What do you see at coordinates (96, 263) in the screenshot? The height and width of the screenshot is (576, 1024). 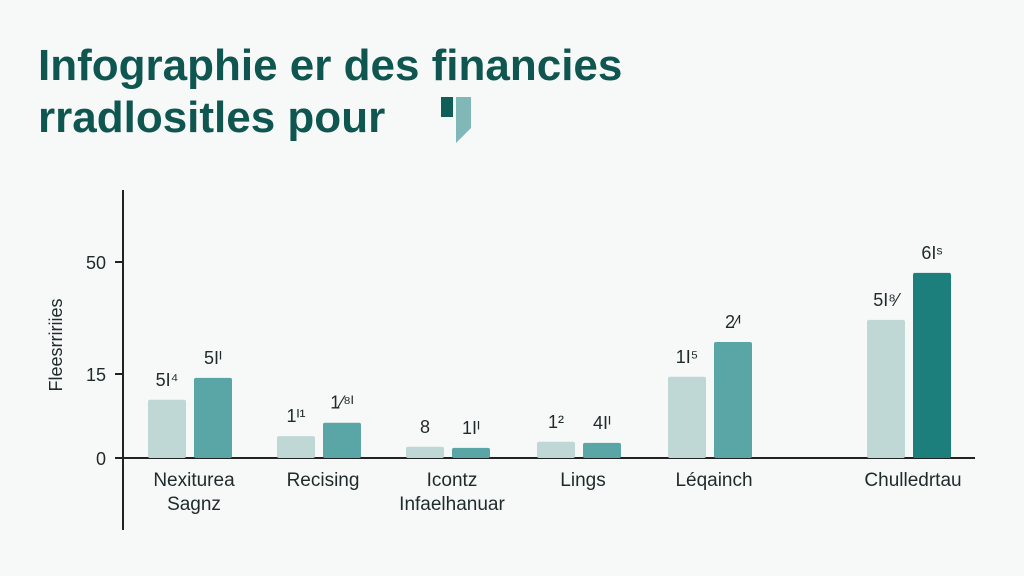 I see `y-tick-label: 50` at bounding box center [96, 263].